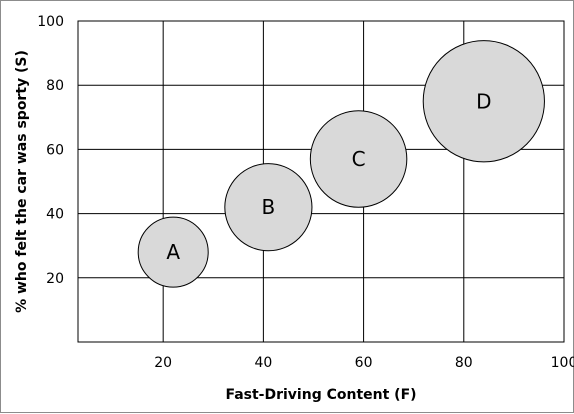 Image resolution: width=574 pixels, height=414 pixels. What do you see at coordinates (163, 363) in the screenshot?
I see `x-tick-label-20: 20` at bounding box center [163, 363].